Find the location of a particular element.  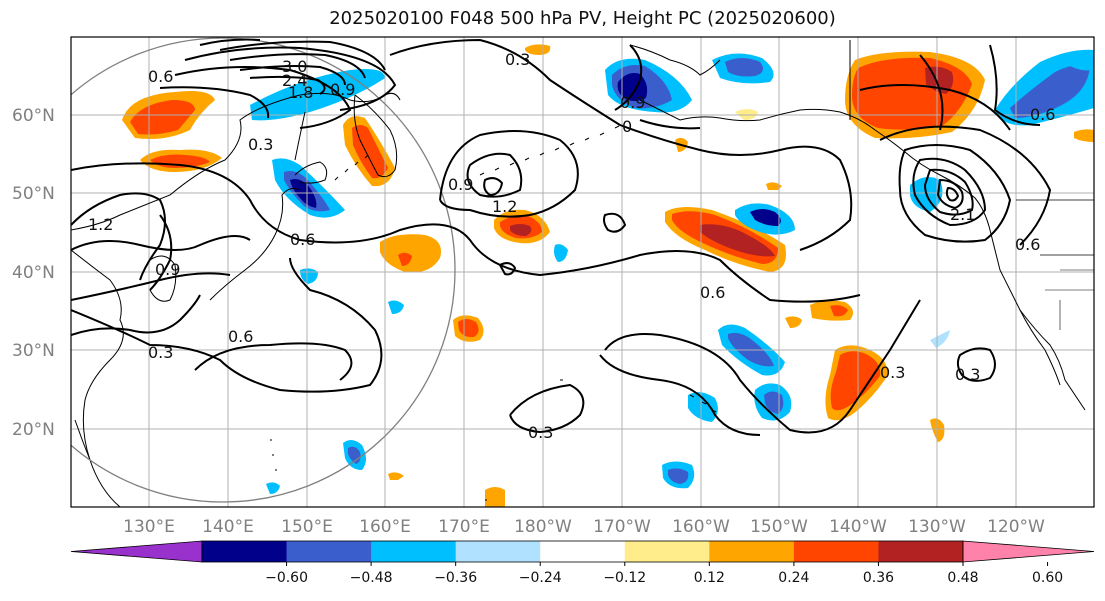

colorbar-extend-low is located at coordinates (136, 551).